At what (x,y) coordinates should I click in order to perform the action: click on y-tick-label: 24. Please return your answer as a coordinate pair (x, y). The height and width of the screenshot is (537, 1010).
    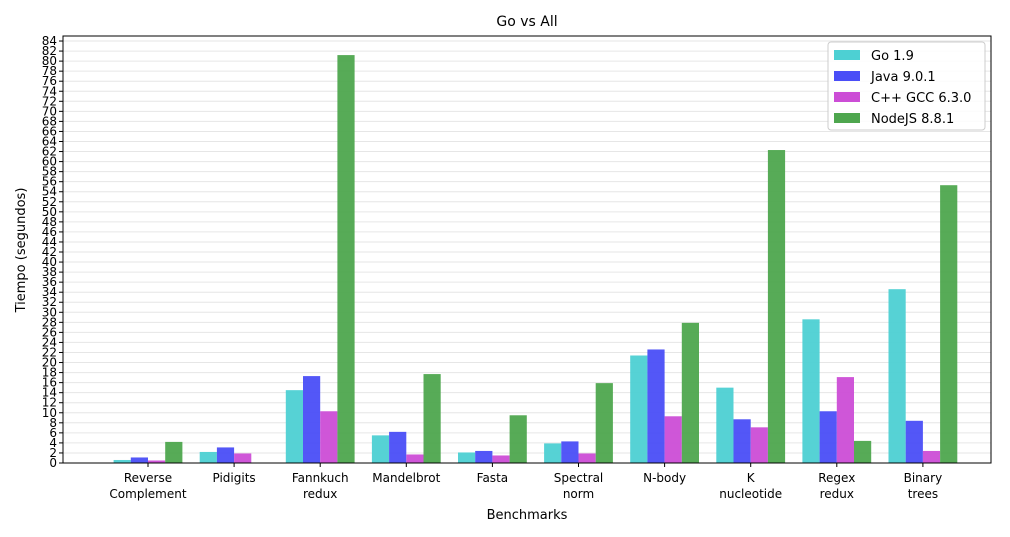
    Looking at the image, I should click on (49, 342).